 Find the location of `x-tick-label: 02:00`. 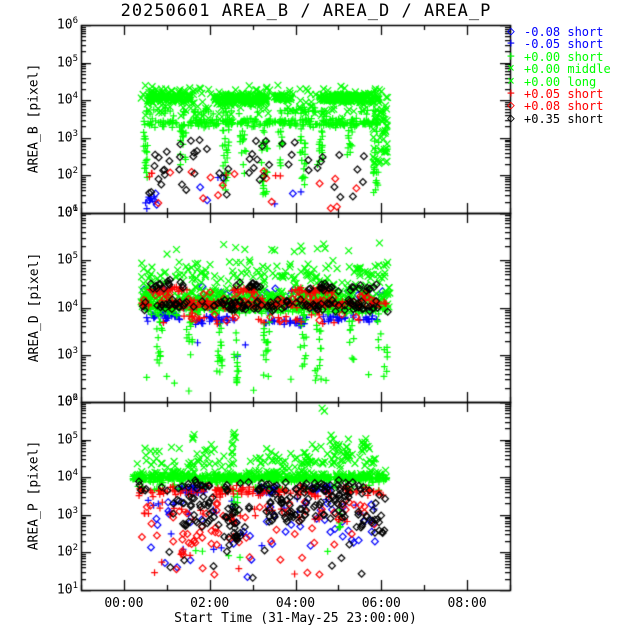

x-tick-label: 02:00 is located at coordinates (210, 603).